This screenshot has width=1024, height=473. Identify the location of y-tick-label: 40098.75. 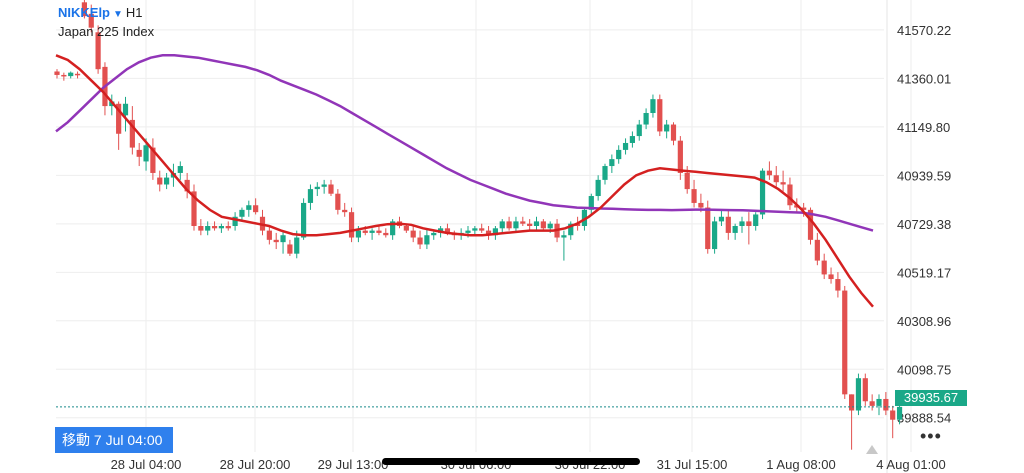
(924, 369).